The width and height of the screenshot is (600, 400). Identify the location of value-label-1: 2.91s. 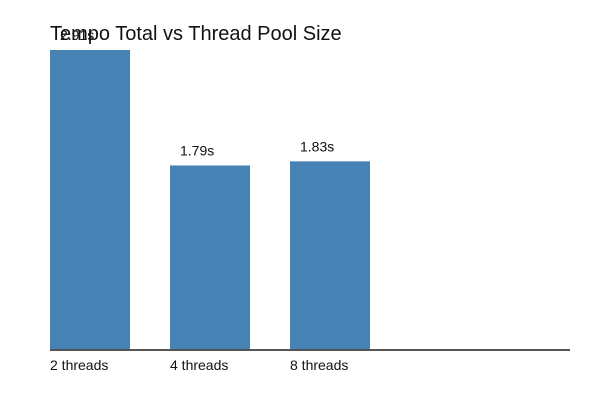
(77, 35).